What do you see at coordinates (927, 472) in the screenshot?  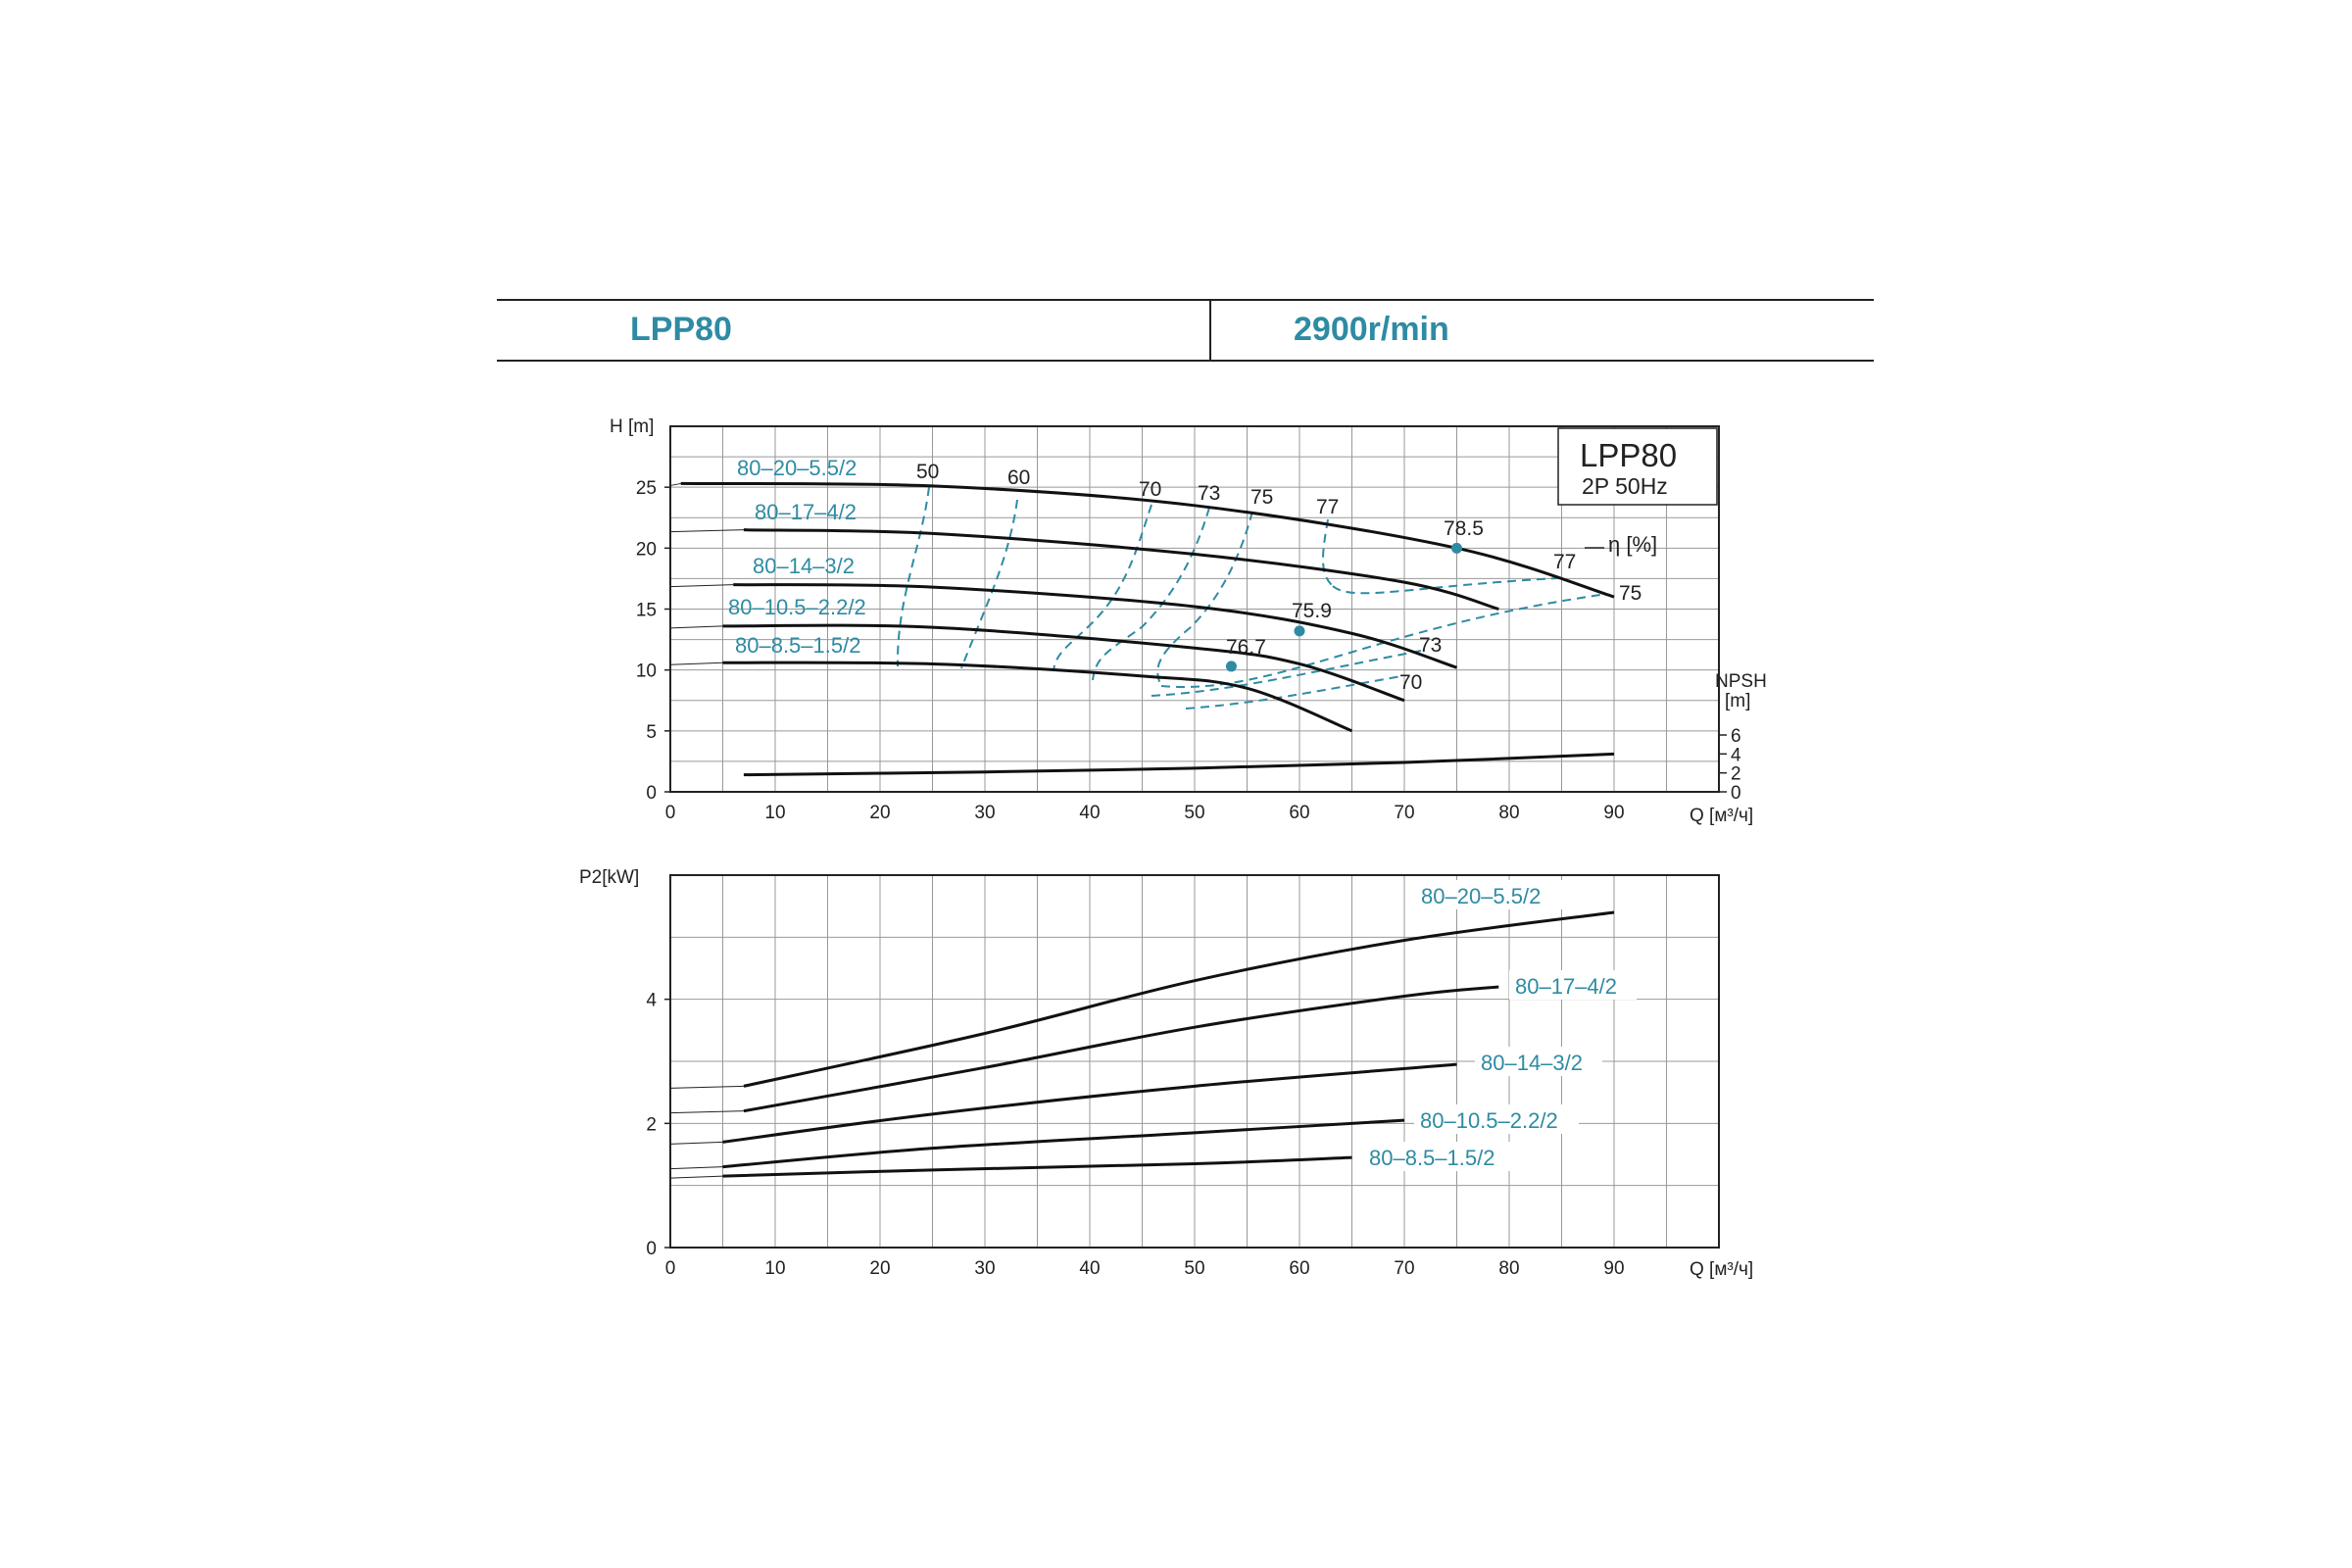 I see `eta-label-50: 50` at bounding box center [927, 472].